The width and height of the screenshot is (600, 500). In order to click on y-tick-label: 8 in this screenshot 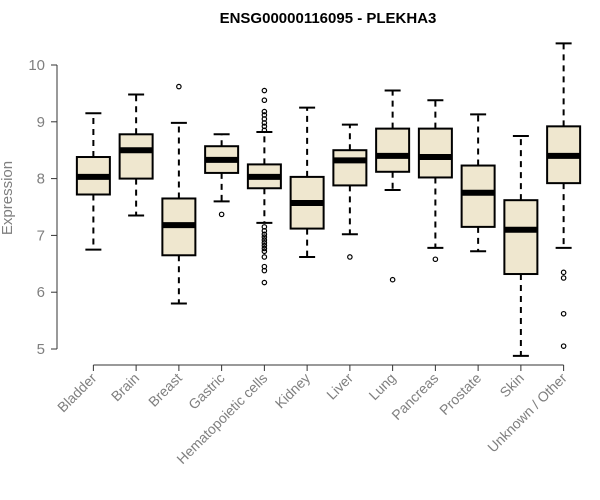, I will do `click(41, 179)`.